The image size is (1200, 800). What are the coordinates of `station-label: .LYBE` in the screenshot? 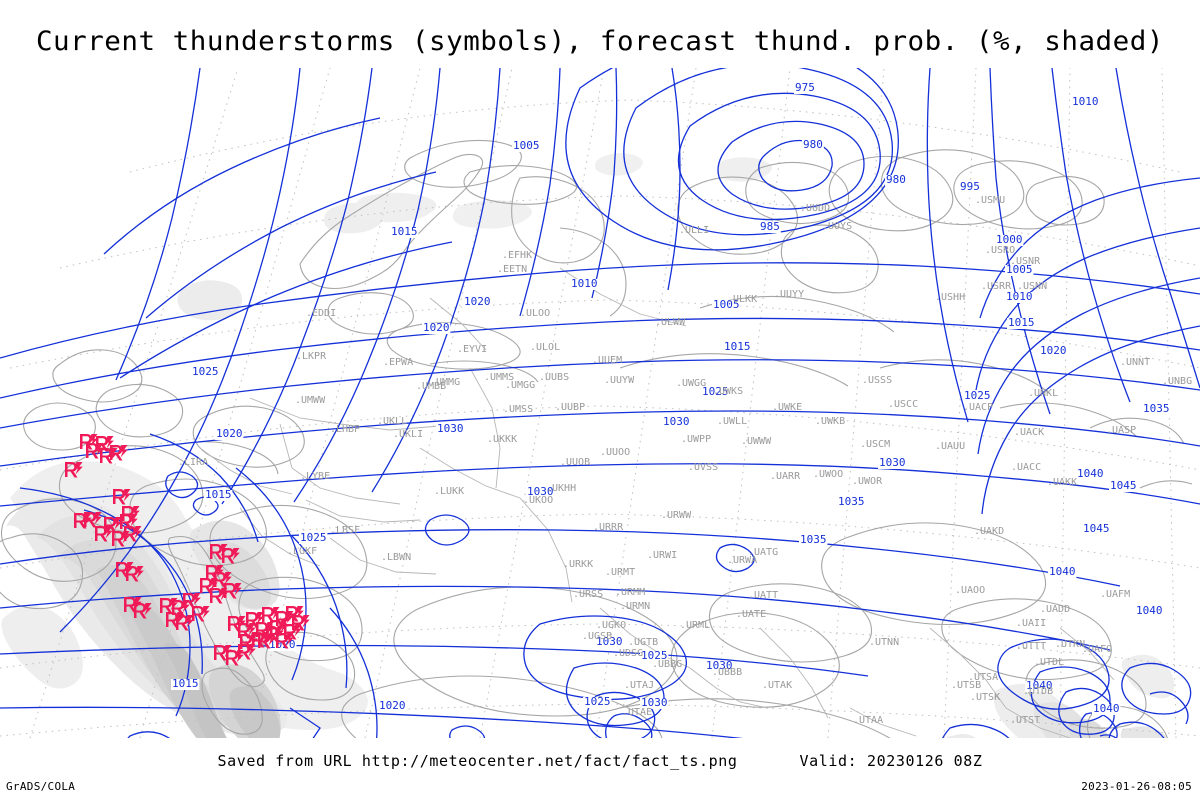 It's located at (315, 476).